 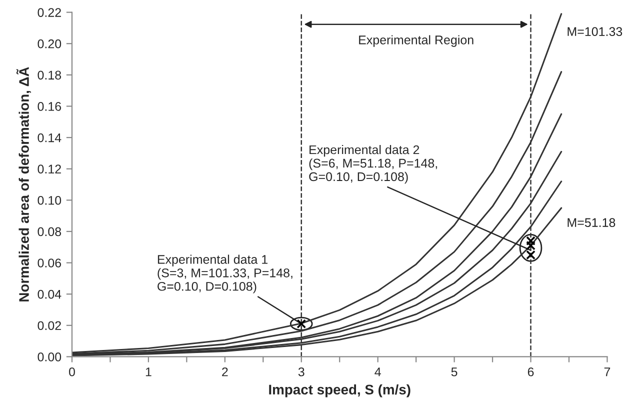 What do you see at coordinates (50, 137) in the screenshot?
I see `y-tick-label: 0.14` at bounding box center [50, 137].